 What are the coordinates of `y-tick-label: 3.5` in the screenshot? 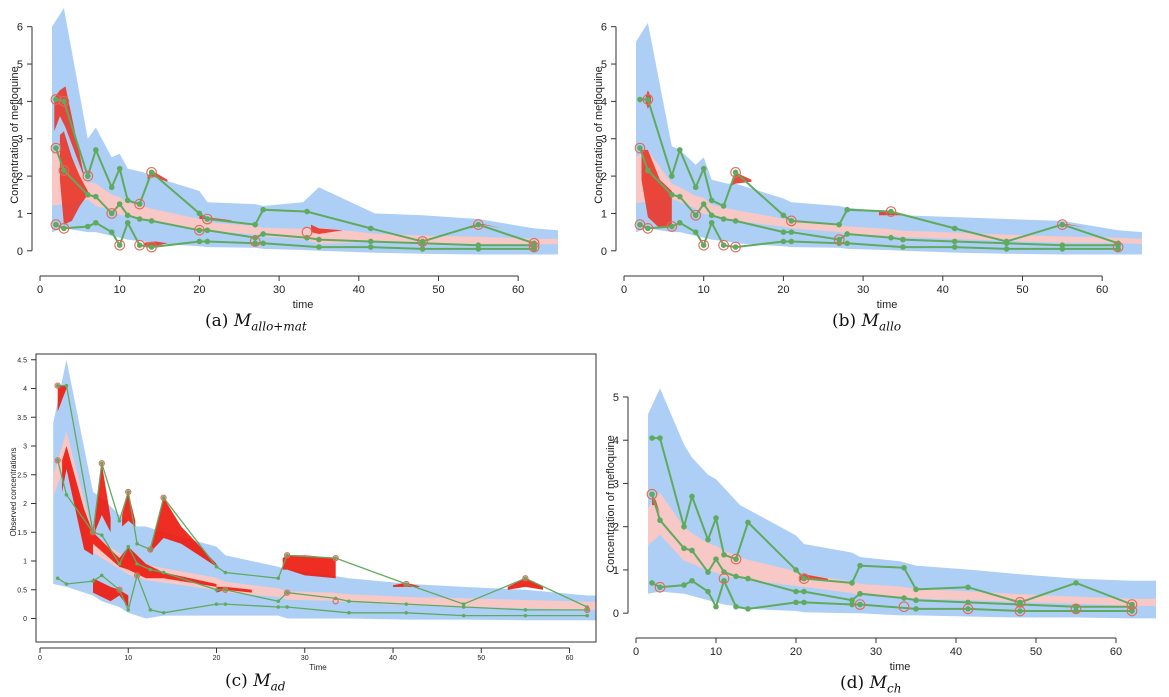 It's located at (22, 418).